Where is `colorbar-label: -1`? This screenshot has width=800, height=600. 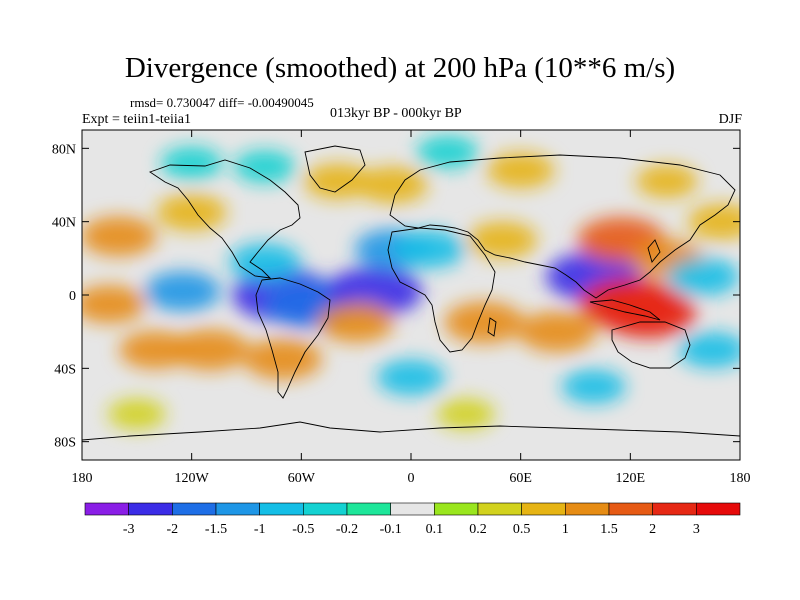
colorbar-label: -1 is located at coordinates (260, 529).